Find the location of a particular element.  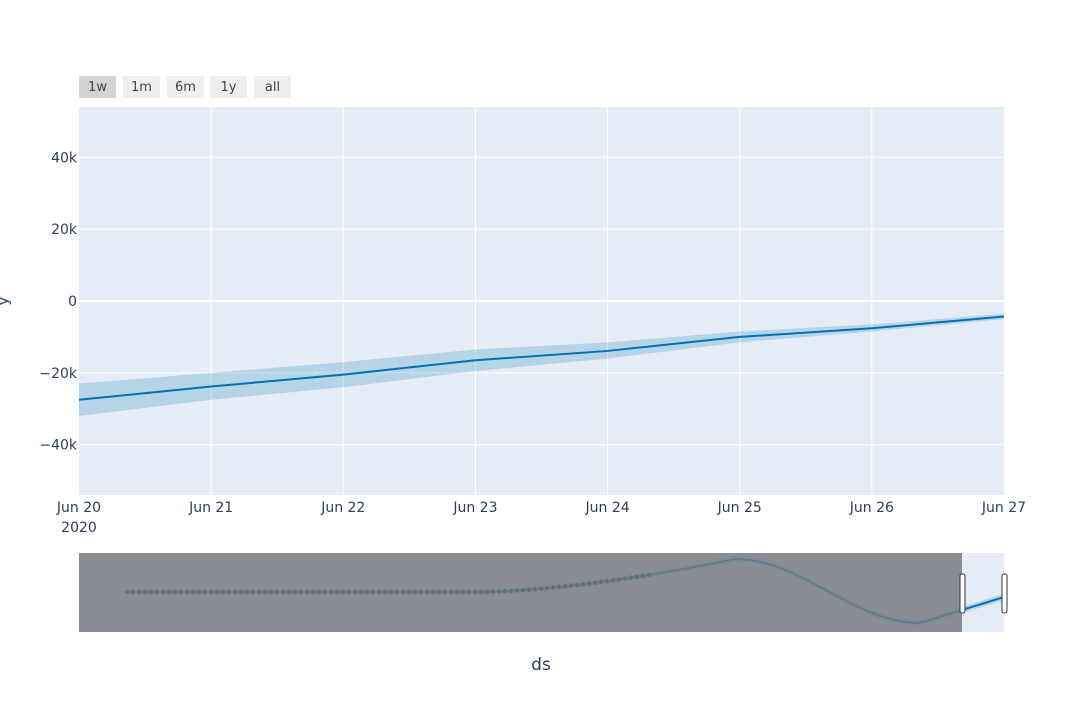

x-tick-label: Jun 21 is located at coordinates (210, 508).